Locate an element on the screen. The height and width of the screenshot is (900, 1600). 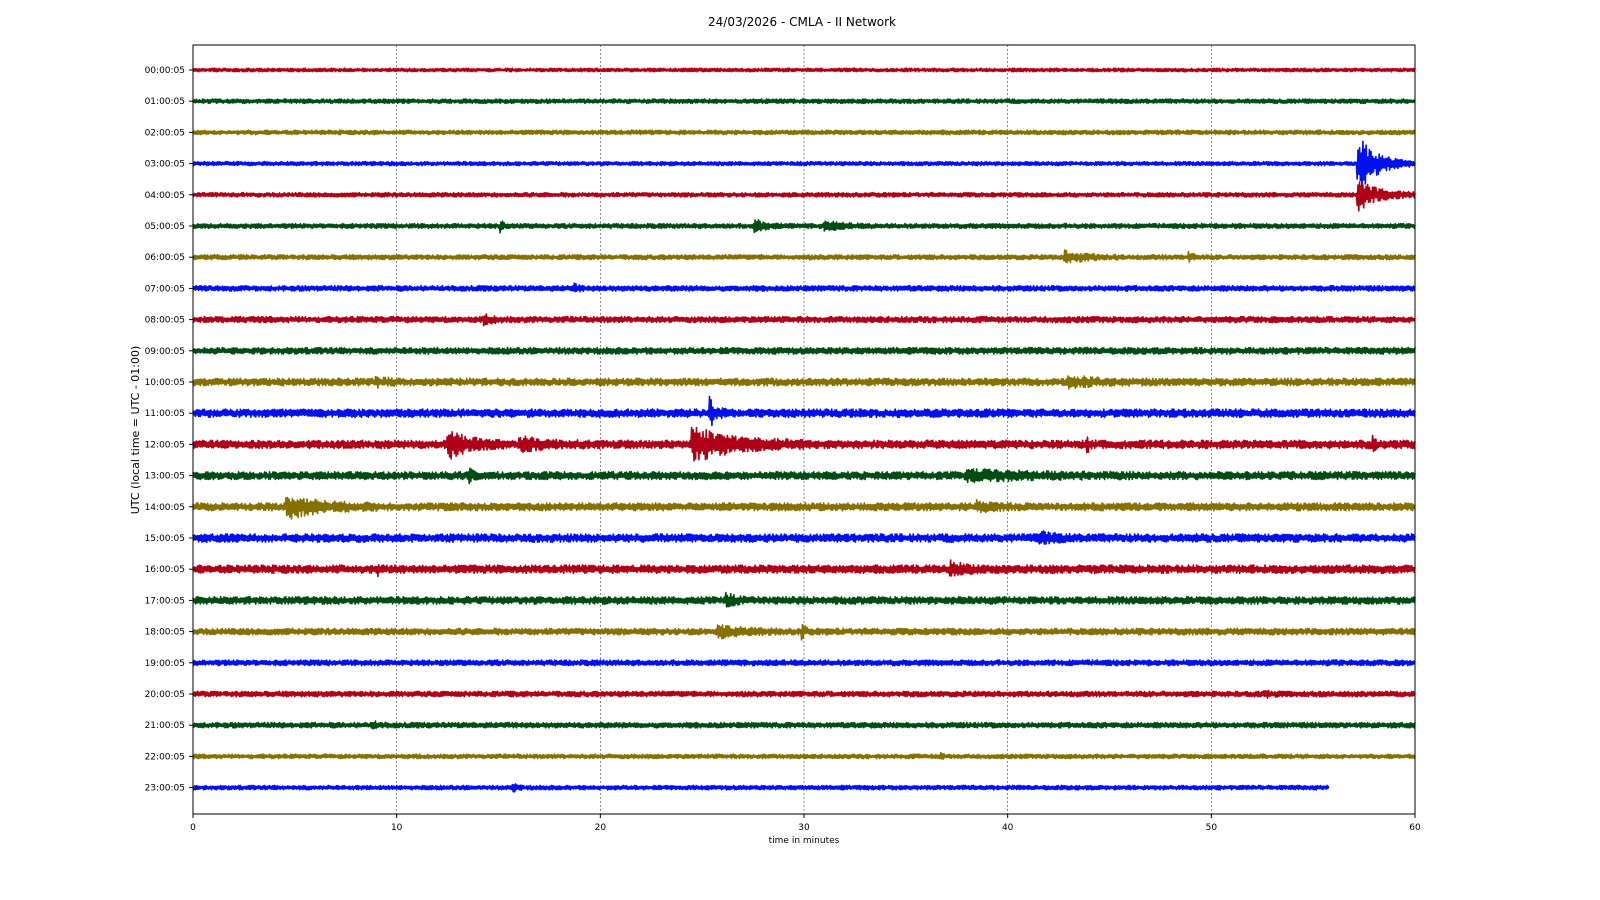
chart-title: 24/03/2026 - CMLA - II Network is located at coordinates (802, 22).